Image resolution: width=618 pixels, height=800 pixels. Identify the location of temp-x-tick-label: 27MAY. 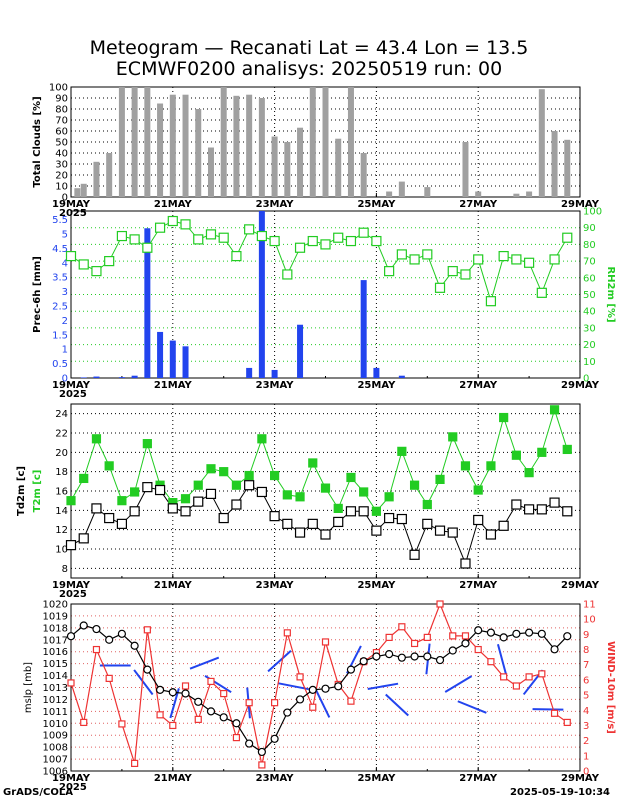
(478, 585).